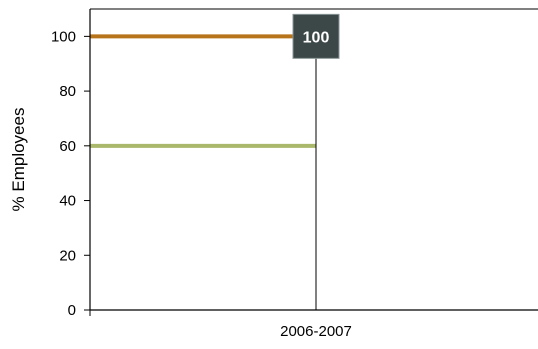 The height and width of the screenshot is (349, 538). What do you see at coordinates (72, 310) in the screenshot?
I see `y-tick-label-0: 0` at bounding box center [72, 310].